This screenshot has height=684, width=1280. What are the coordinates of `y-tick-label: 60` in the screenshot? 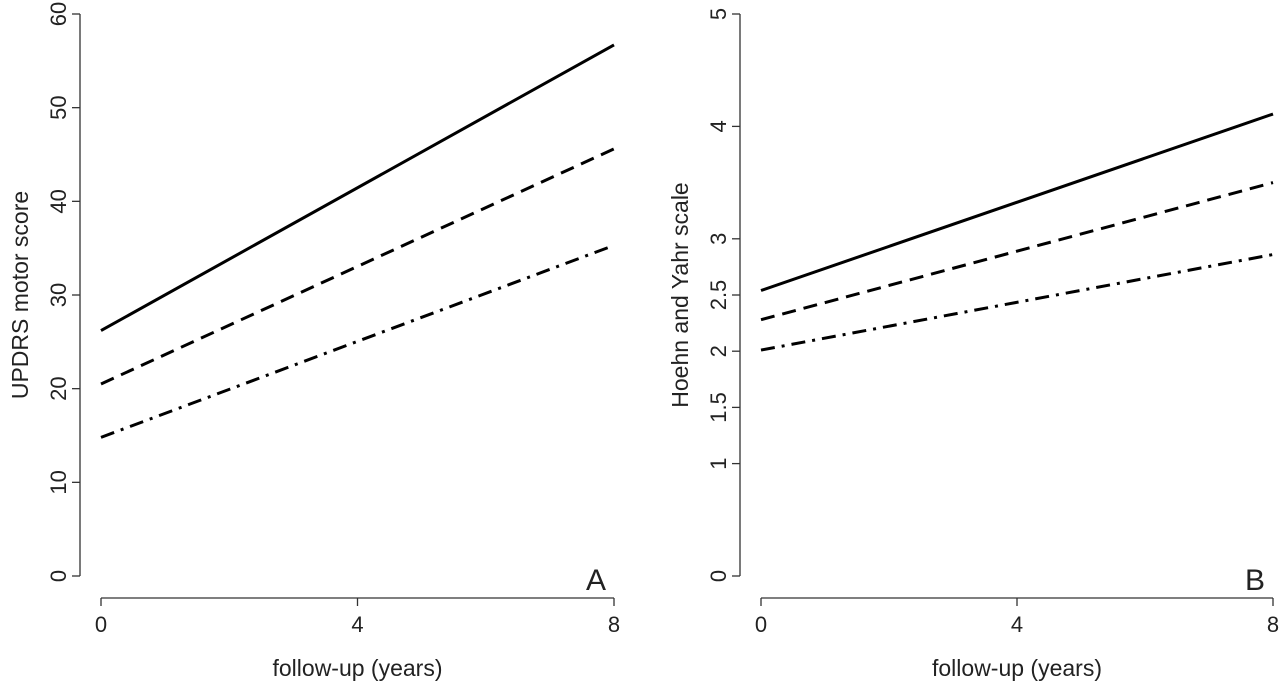 It's located at (58, 14).